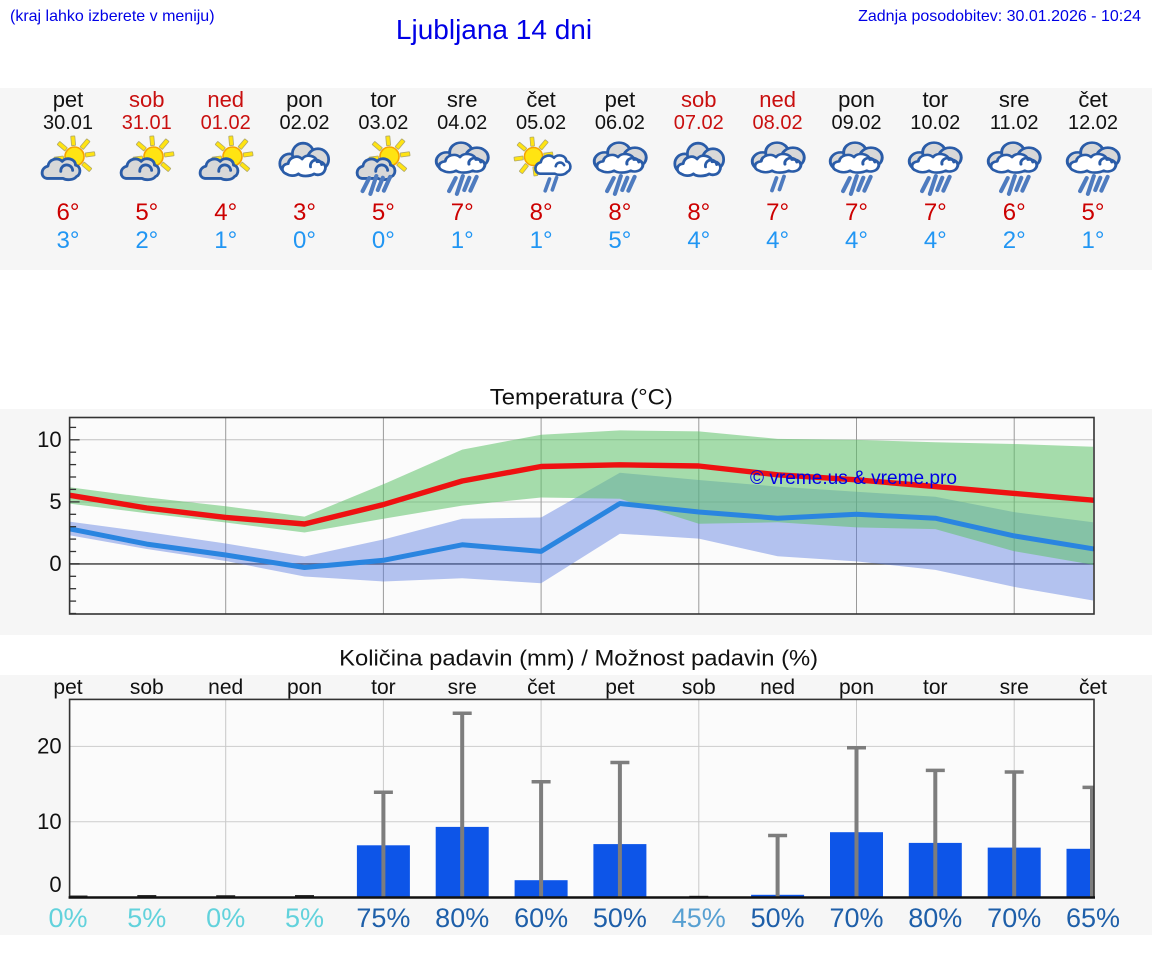  Describe the element at coordinates (541, 918) in the screenshot. I see `svg-text: 60%` at that location.